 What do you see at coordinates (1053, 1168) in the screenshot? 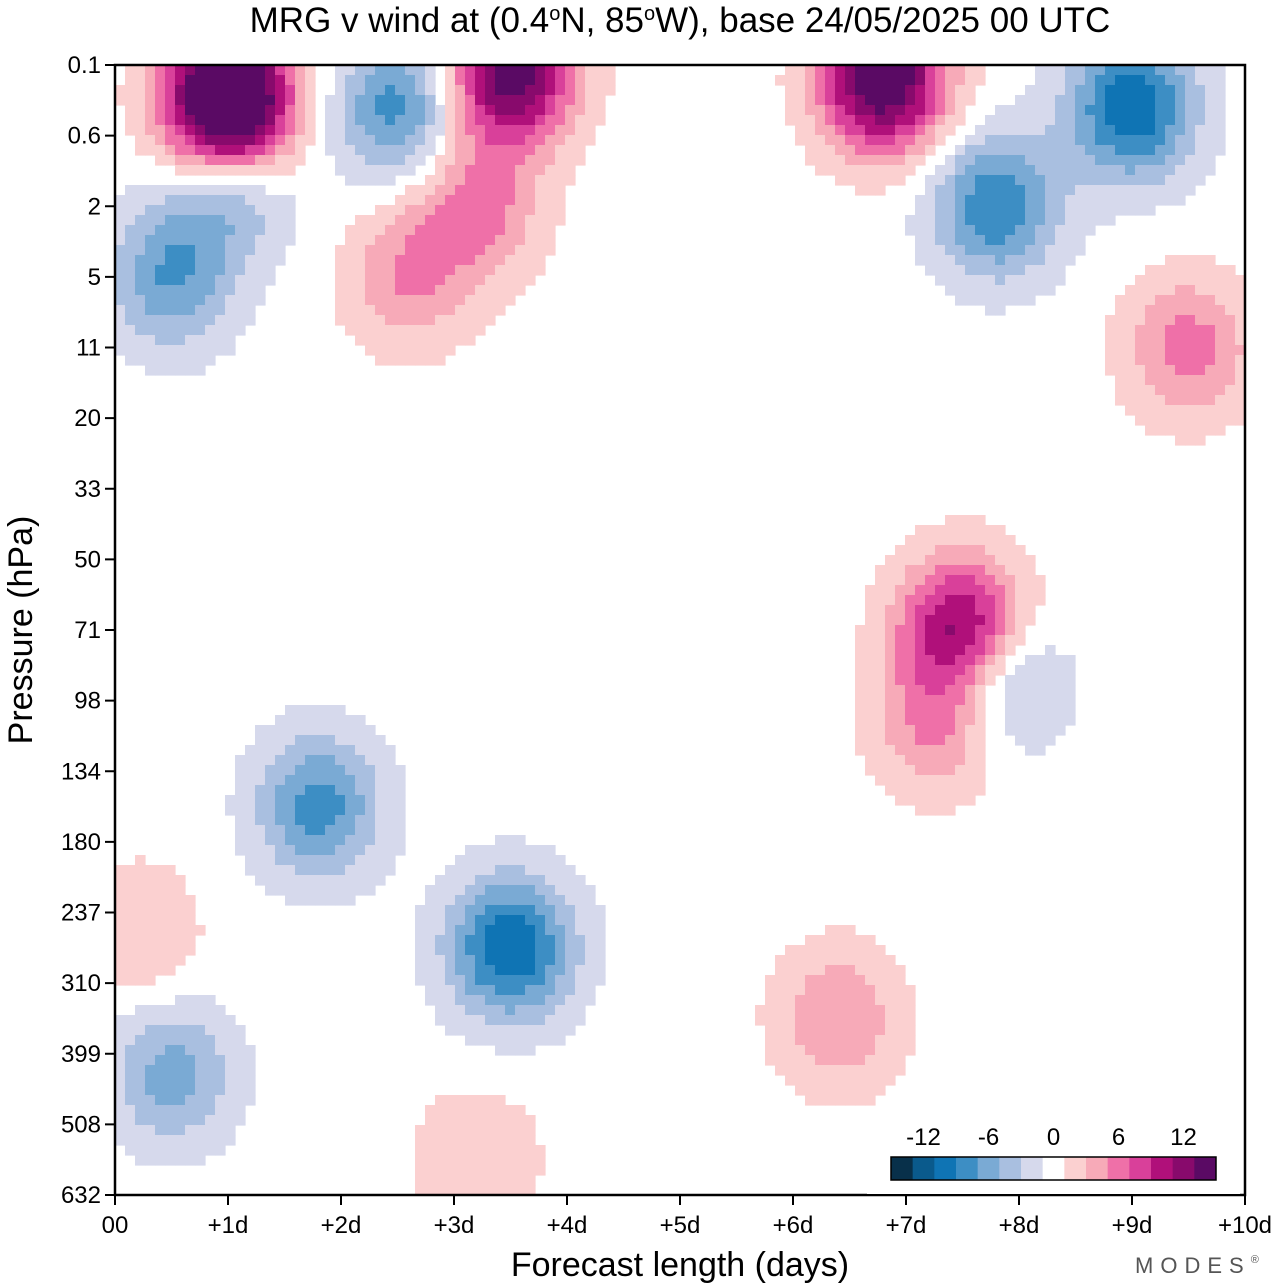
I see `colorbar-swatch` at bounding box center [1053, 1168].